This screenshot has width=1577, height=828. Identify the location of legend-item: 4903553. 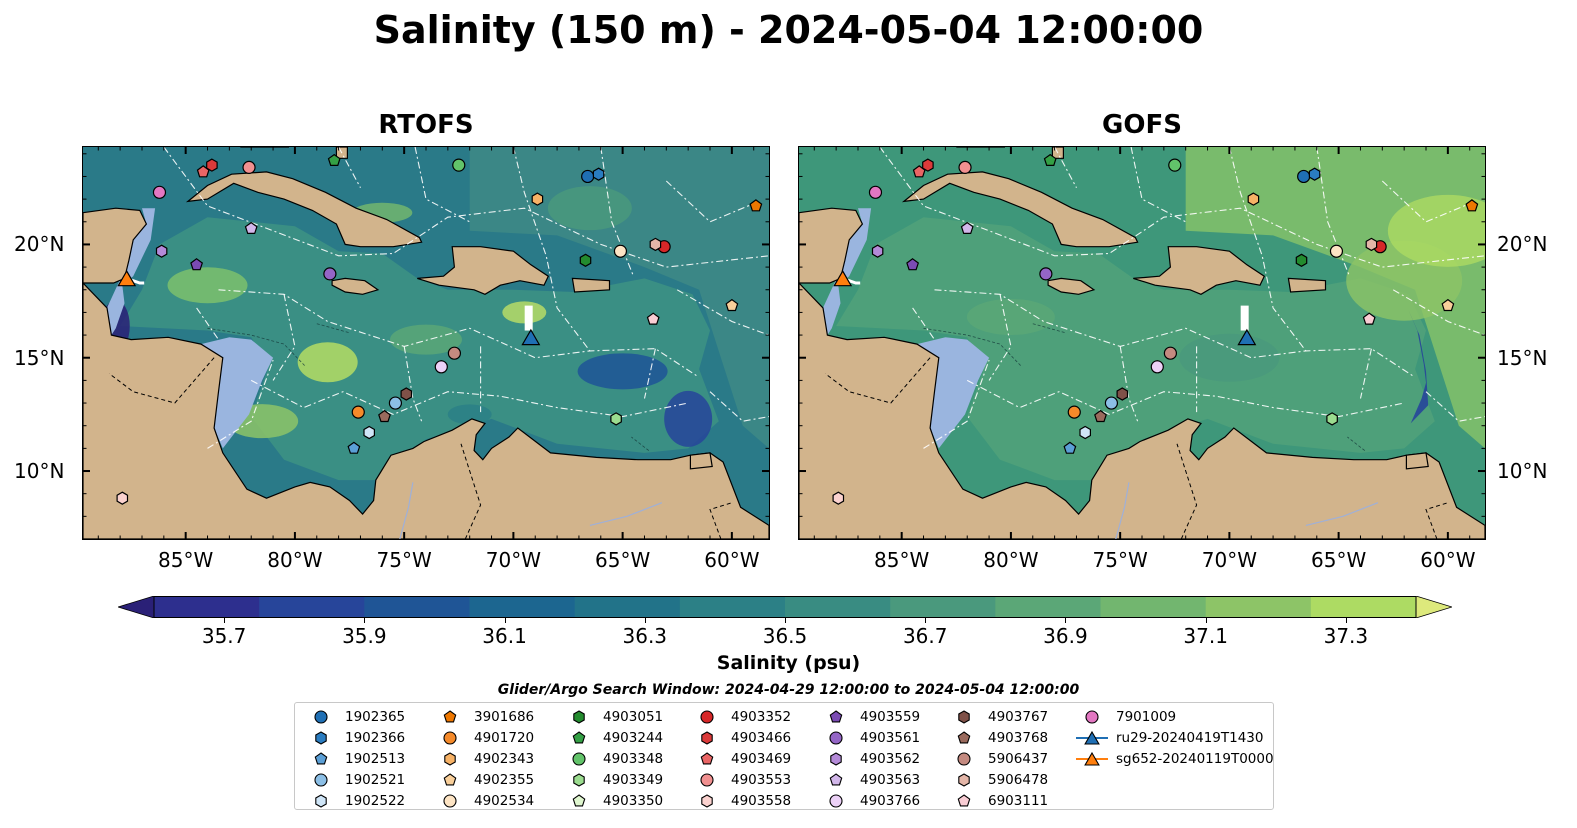
(740, 779).